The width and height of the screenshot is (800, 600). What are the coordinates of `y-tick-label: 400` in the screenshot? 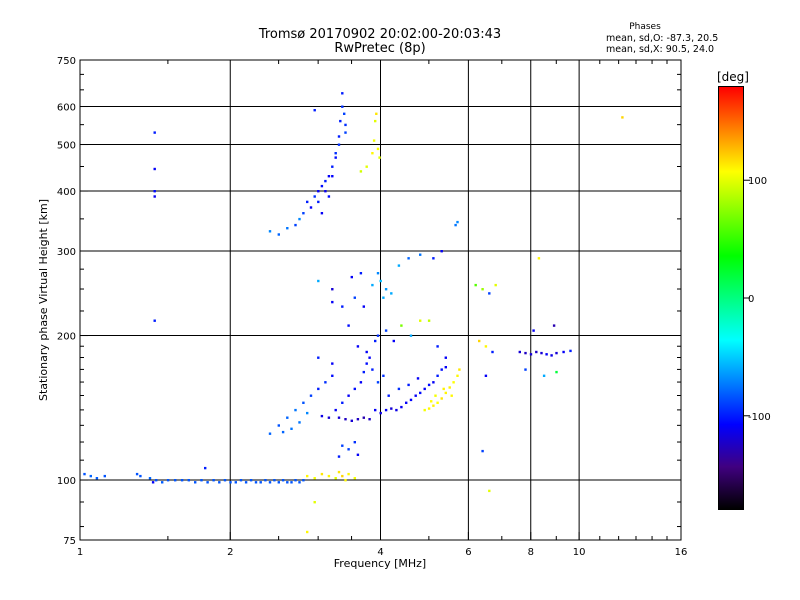 It's located at (66, 192).